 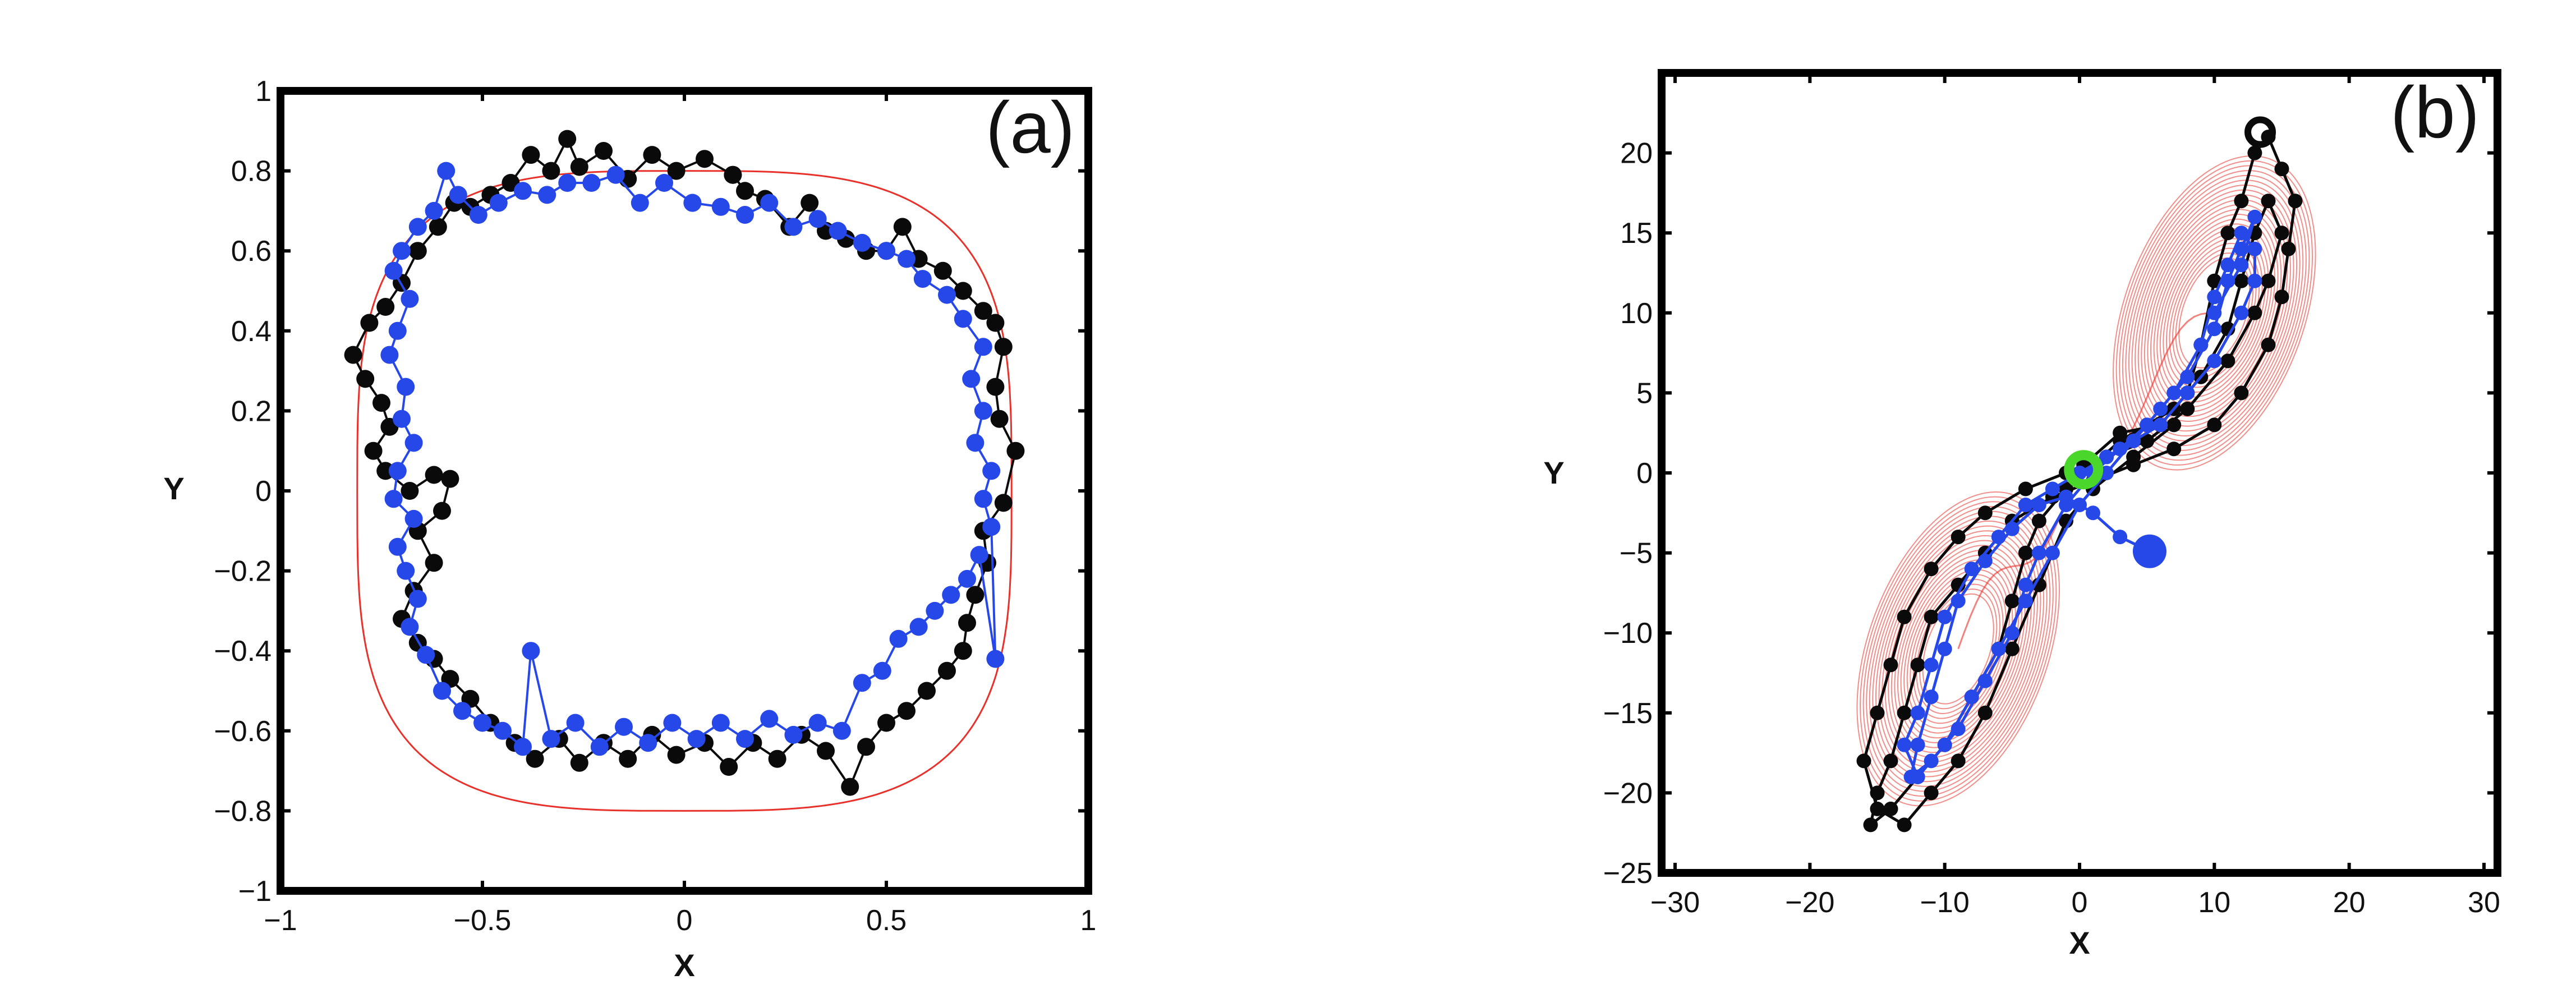 I want to click on panel-b-xtick-label: −10, so click(x=1945, y=902).